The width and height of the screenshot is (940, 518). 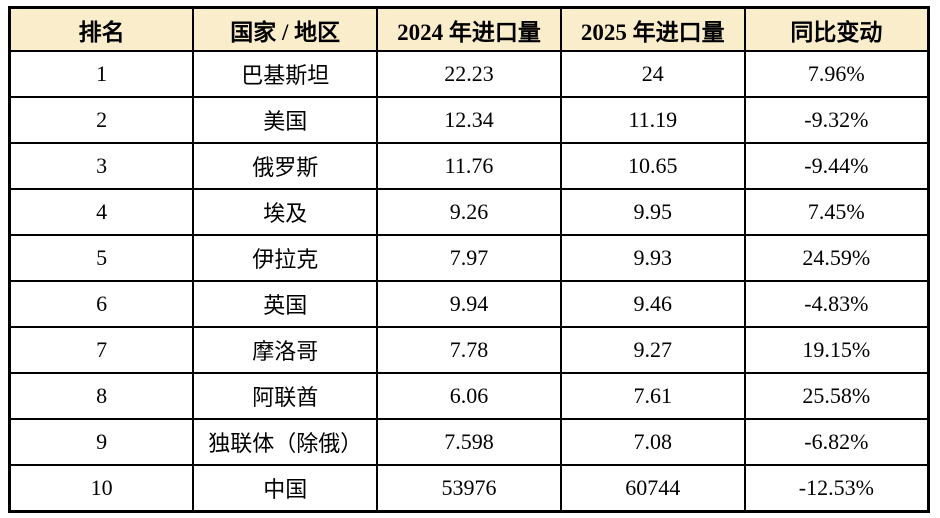 What do you see at coordinates (285, 29) in the screenshot?
I see `column-header-country: 国家 / 地区` at bounding box center [285, 29].